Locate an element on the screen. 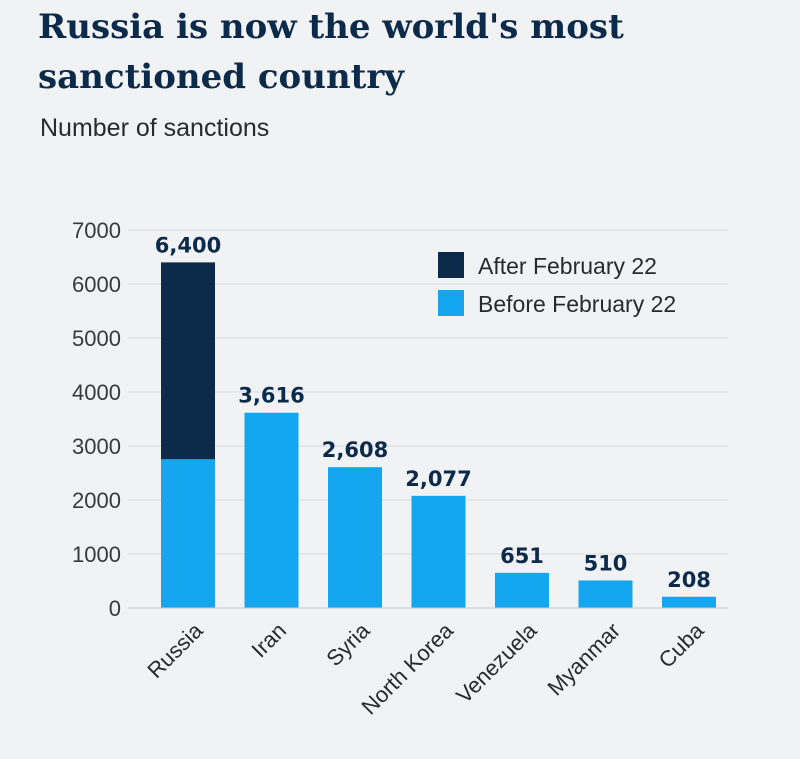 The width and height of the screenshot is (800, 759). bar-venezuela-before is located at coordinates (522, 590).